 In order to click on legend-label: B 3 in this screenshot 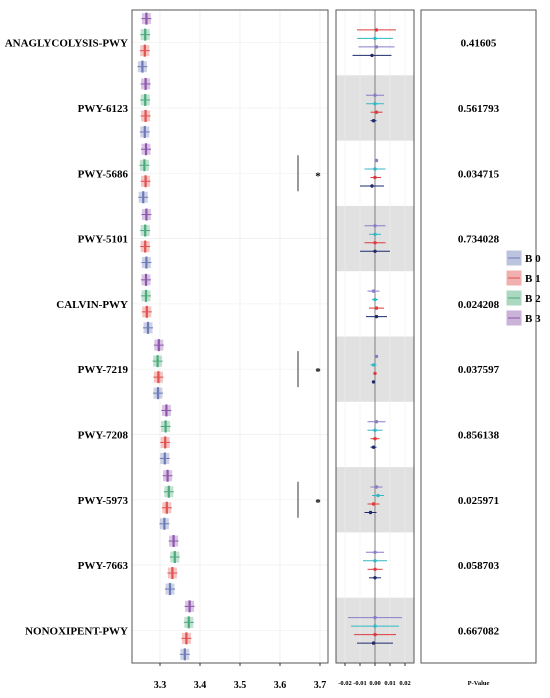, I will do `click(533, 319)`.